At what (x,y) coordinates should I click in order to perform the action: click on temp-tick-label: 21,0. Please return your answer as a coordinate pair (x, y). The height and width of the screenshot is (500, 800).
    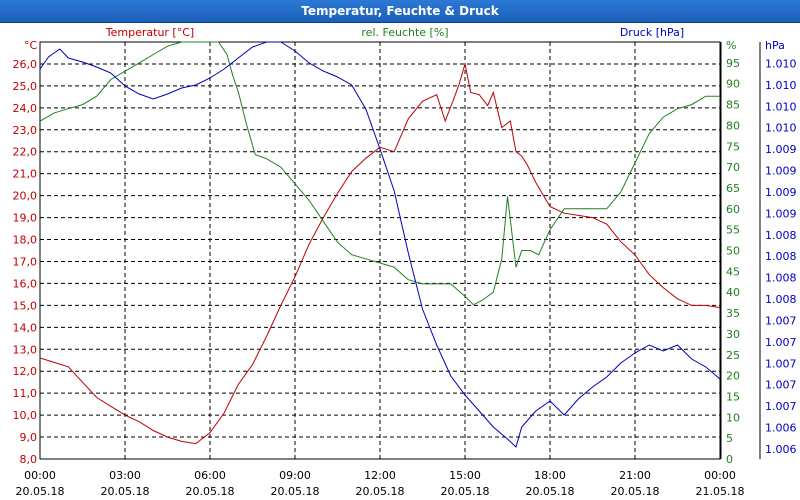
    Looking at the image, I should click on (25, 174).